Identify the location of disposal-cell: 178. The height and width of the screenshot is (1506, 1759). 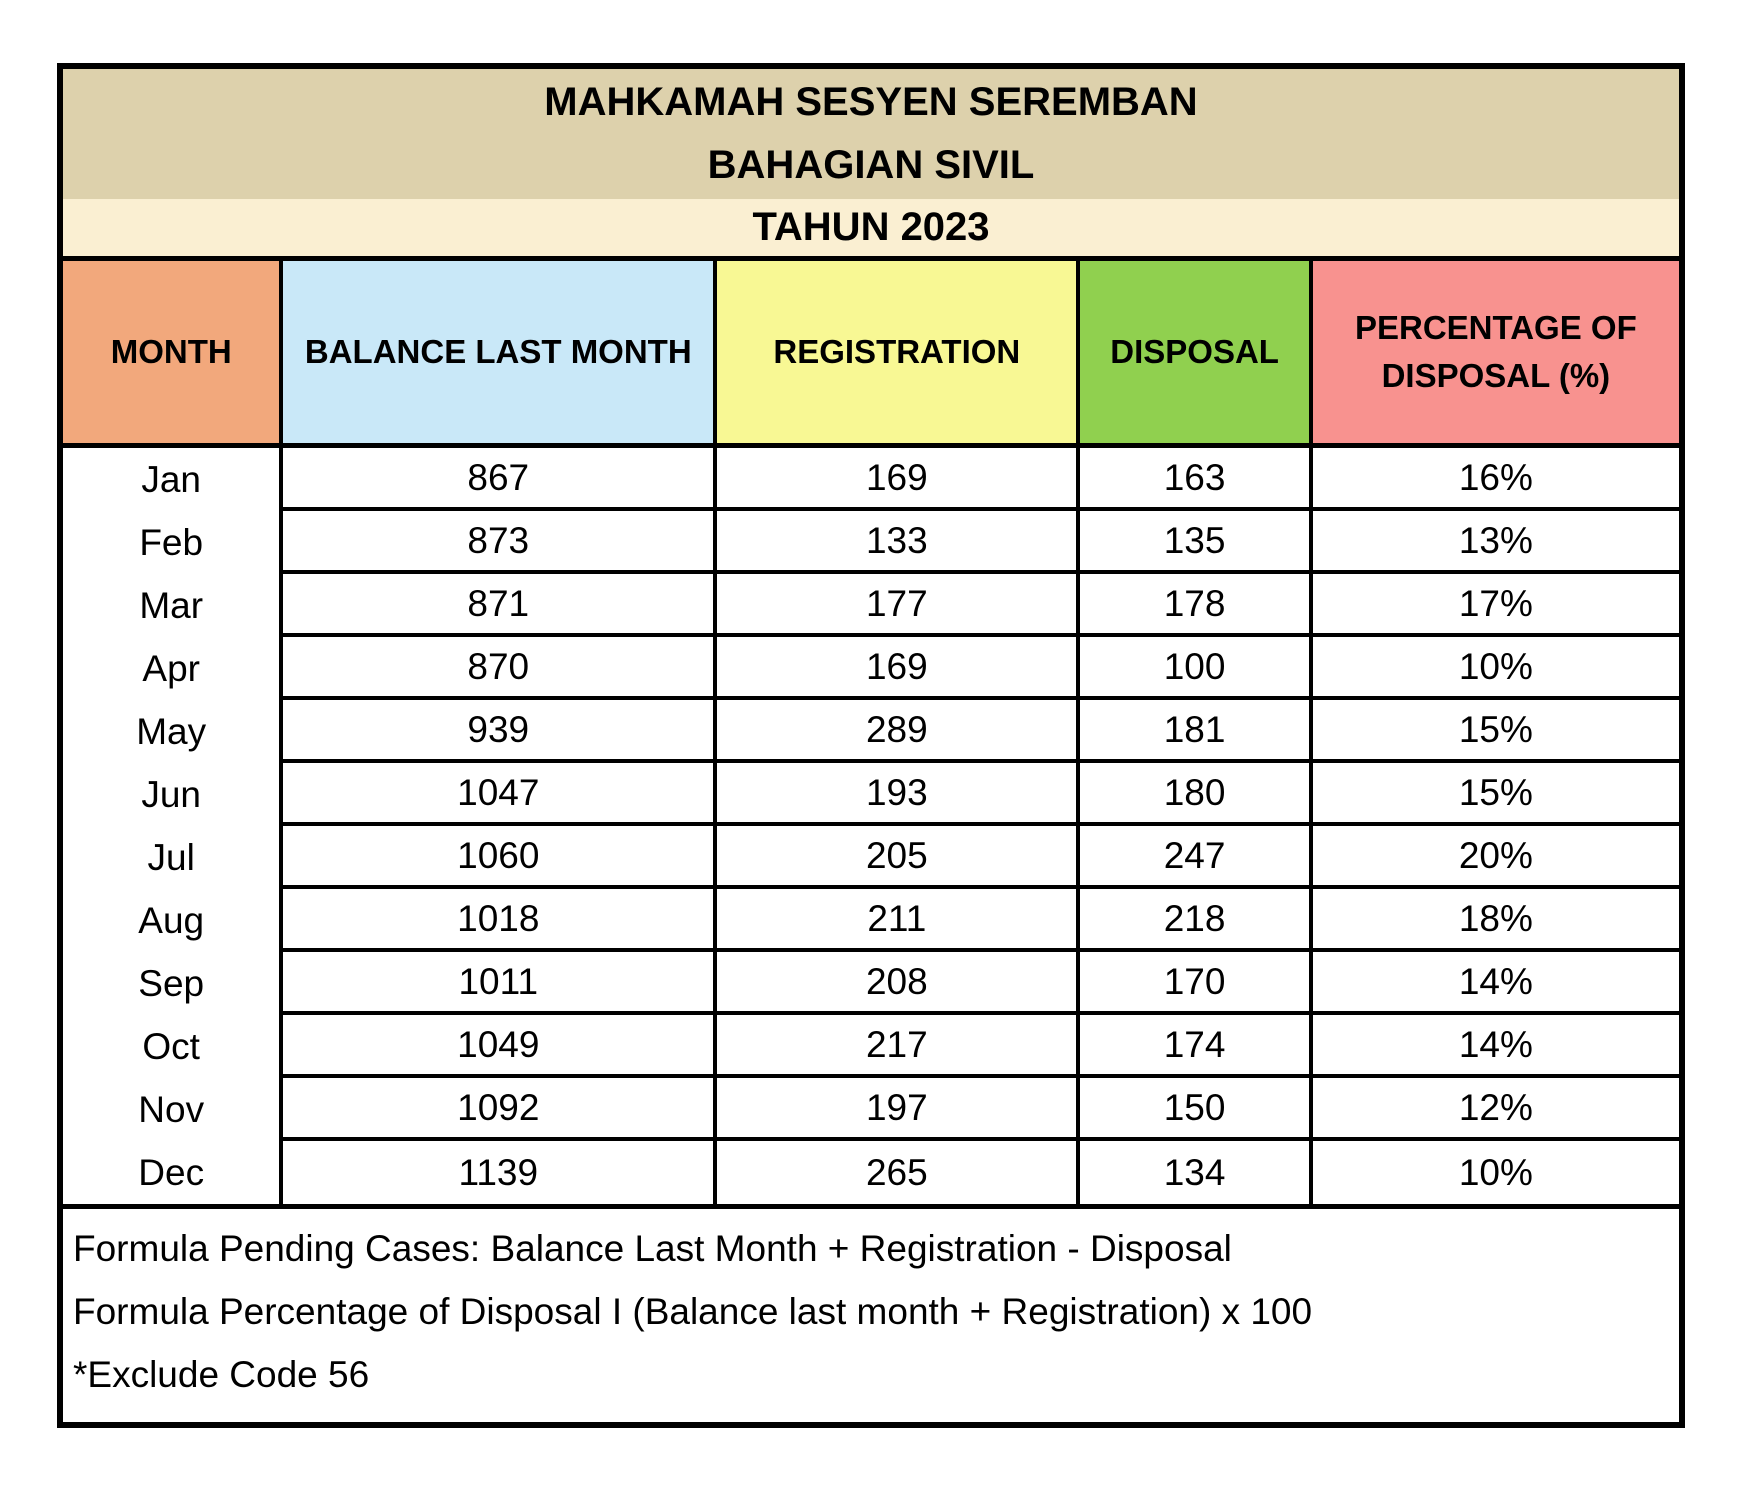
(1192, 605).